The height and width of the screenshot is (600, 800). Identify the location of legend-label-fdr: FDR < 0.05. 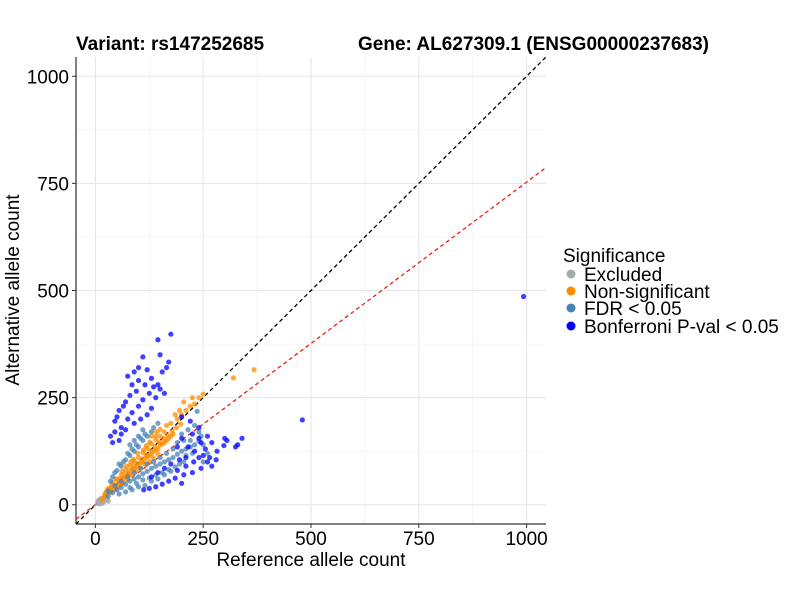
(633, 309).